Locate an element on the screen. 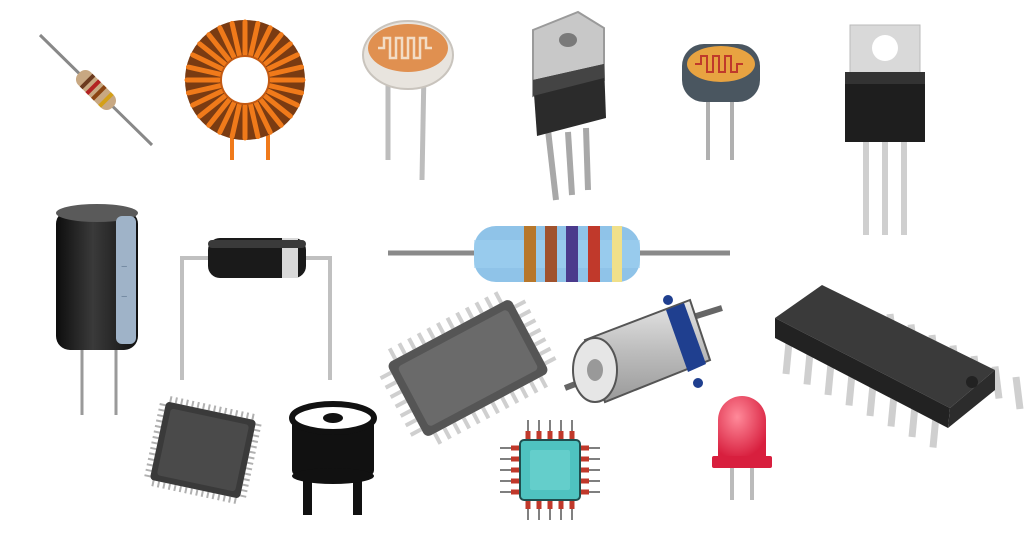  large-resistor is located at coordinates (559, 254).